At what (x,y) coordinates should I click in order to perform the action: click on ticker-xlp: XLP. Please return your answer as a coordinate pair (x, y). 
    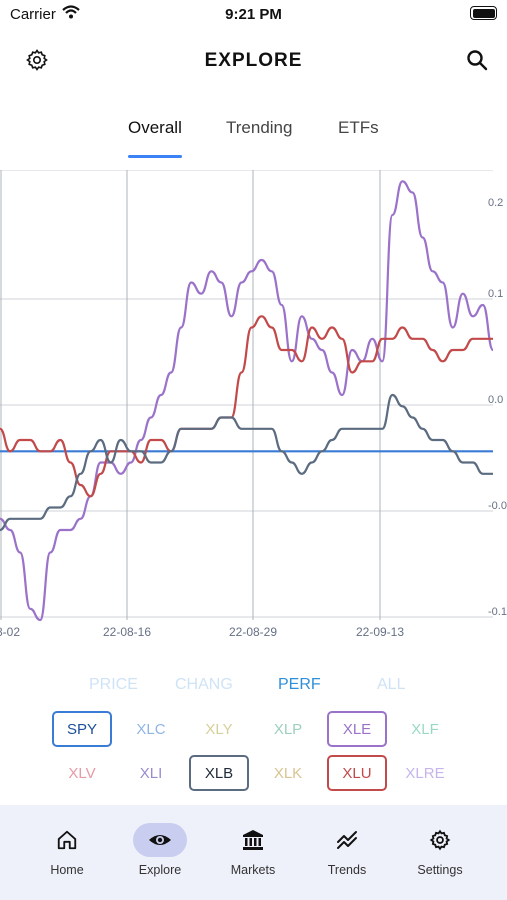
    Looking at the image, I should click on (288, 729).